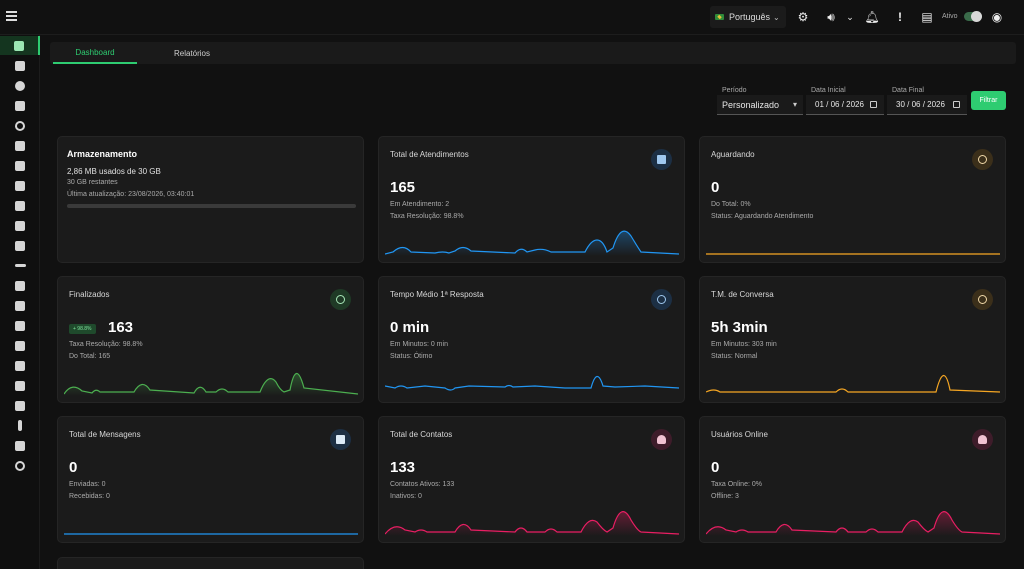  What do you see at coordinates (211, 384) in the screenshot?
I see `sparkline-finalizados` at bounding box center [211, 384].